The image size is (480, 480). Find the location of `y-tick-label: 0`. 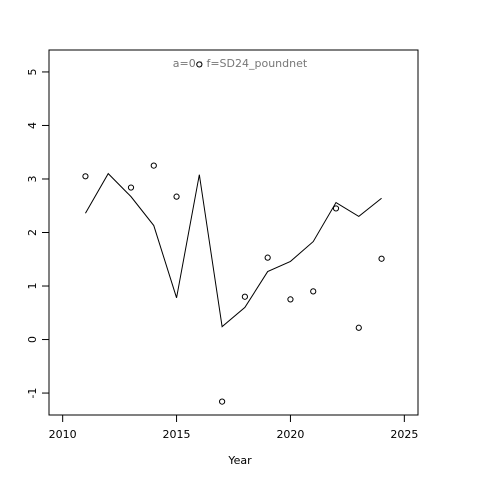

y-tick-label: 0 is located at coordinates (32, 339).